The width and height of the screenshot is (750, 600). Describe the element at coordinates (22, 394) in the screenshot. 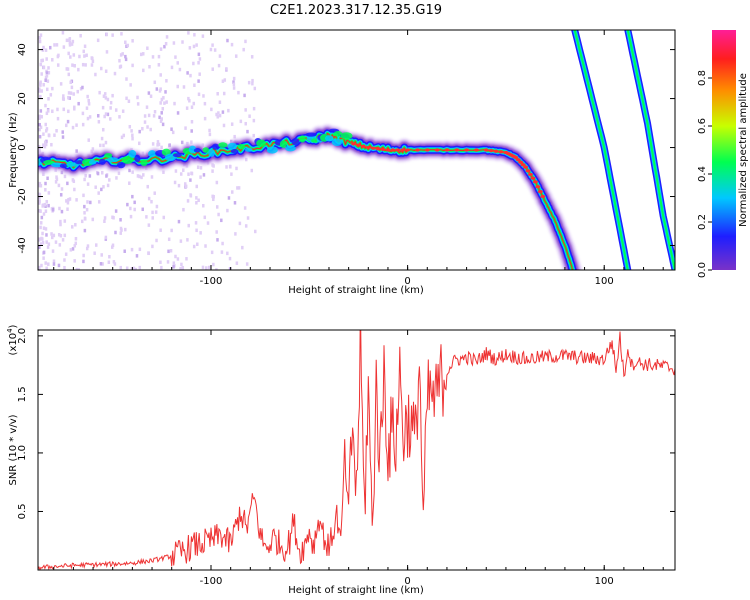

I see `snr-y-tick-label: 1.5` at that location.